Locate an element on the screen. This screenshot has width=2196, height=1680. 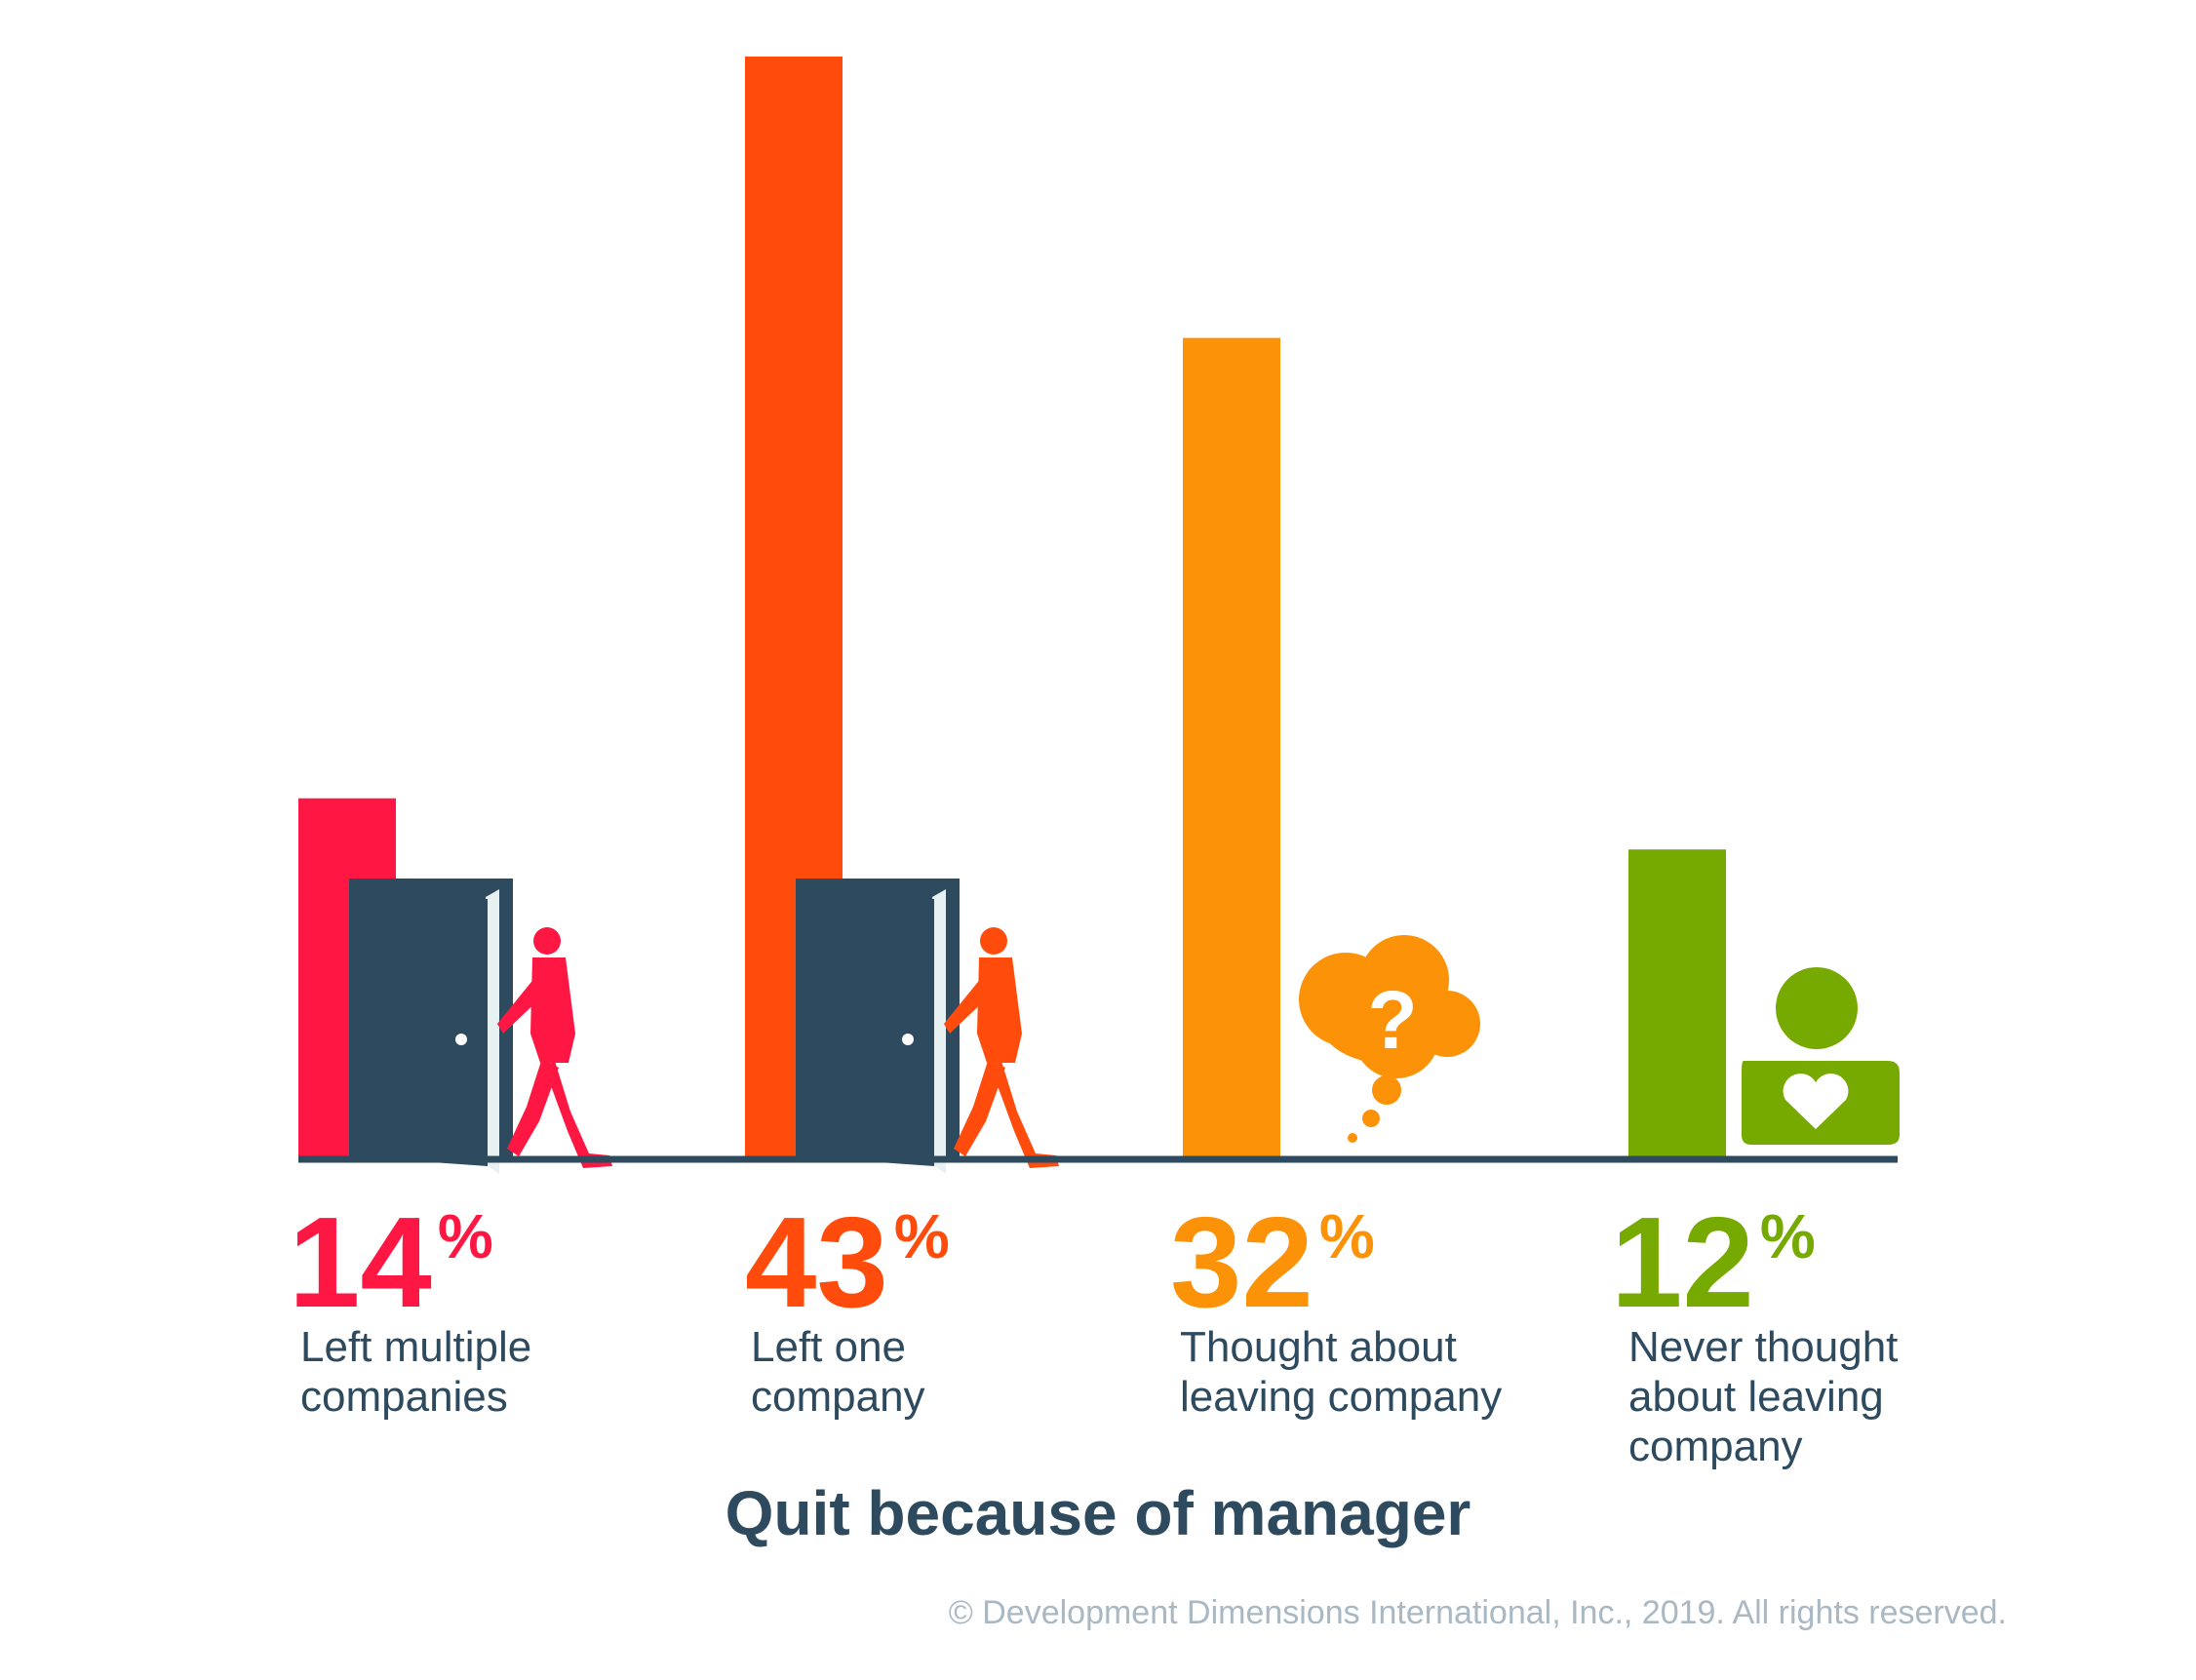
category-label-1: Left multiple companies is located at coordinates (416, 1372).